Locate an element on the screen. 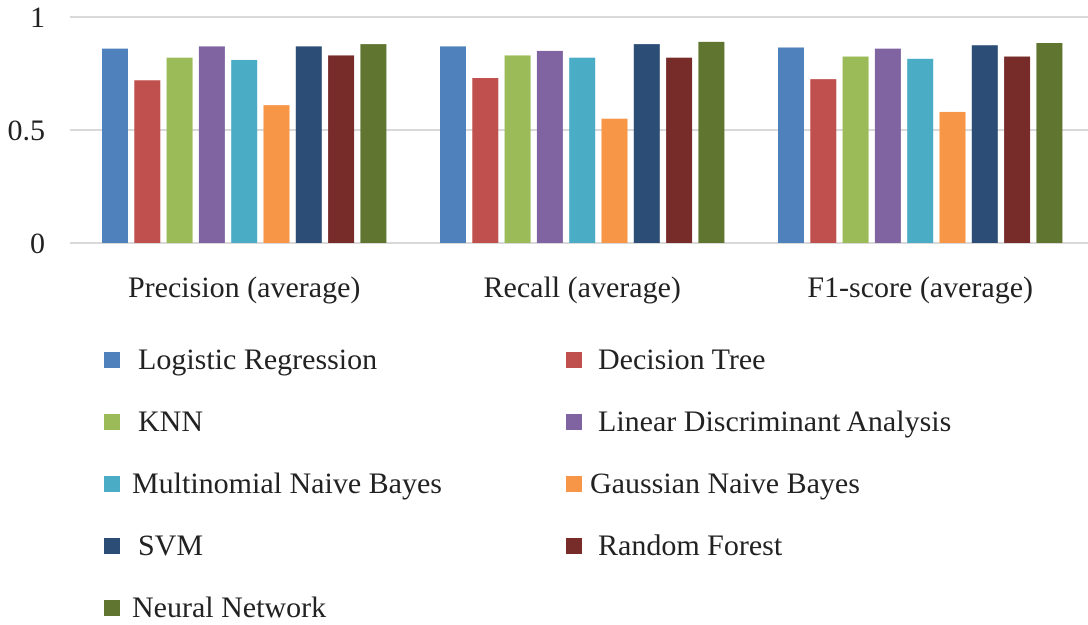 This screenshot has height=625, width=1088. y-tick-label: 0 is located at coordinates (37, 243).